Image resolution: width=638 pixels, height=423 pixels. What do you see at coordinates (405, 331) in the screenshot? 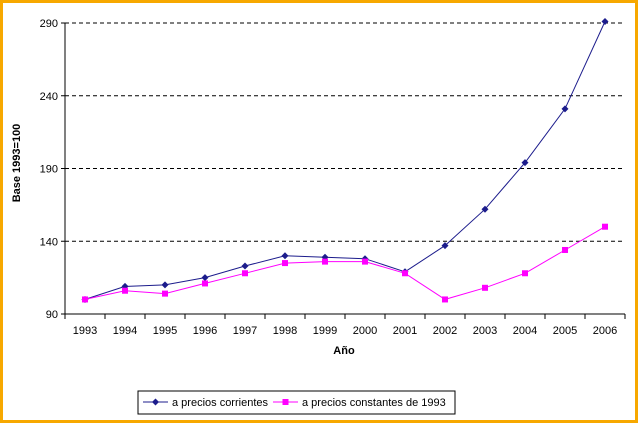
I see `x-tick-label: 2001` at bounding box center [405, 331].